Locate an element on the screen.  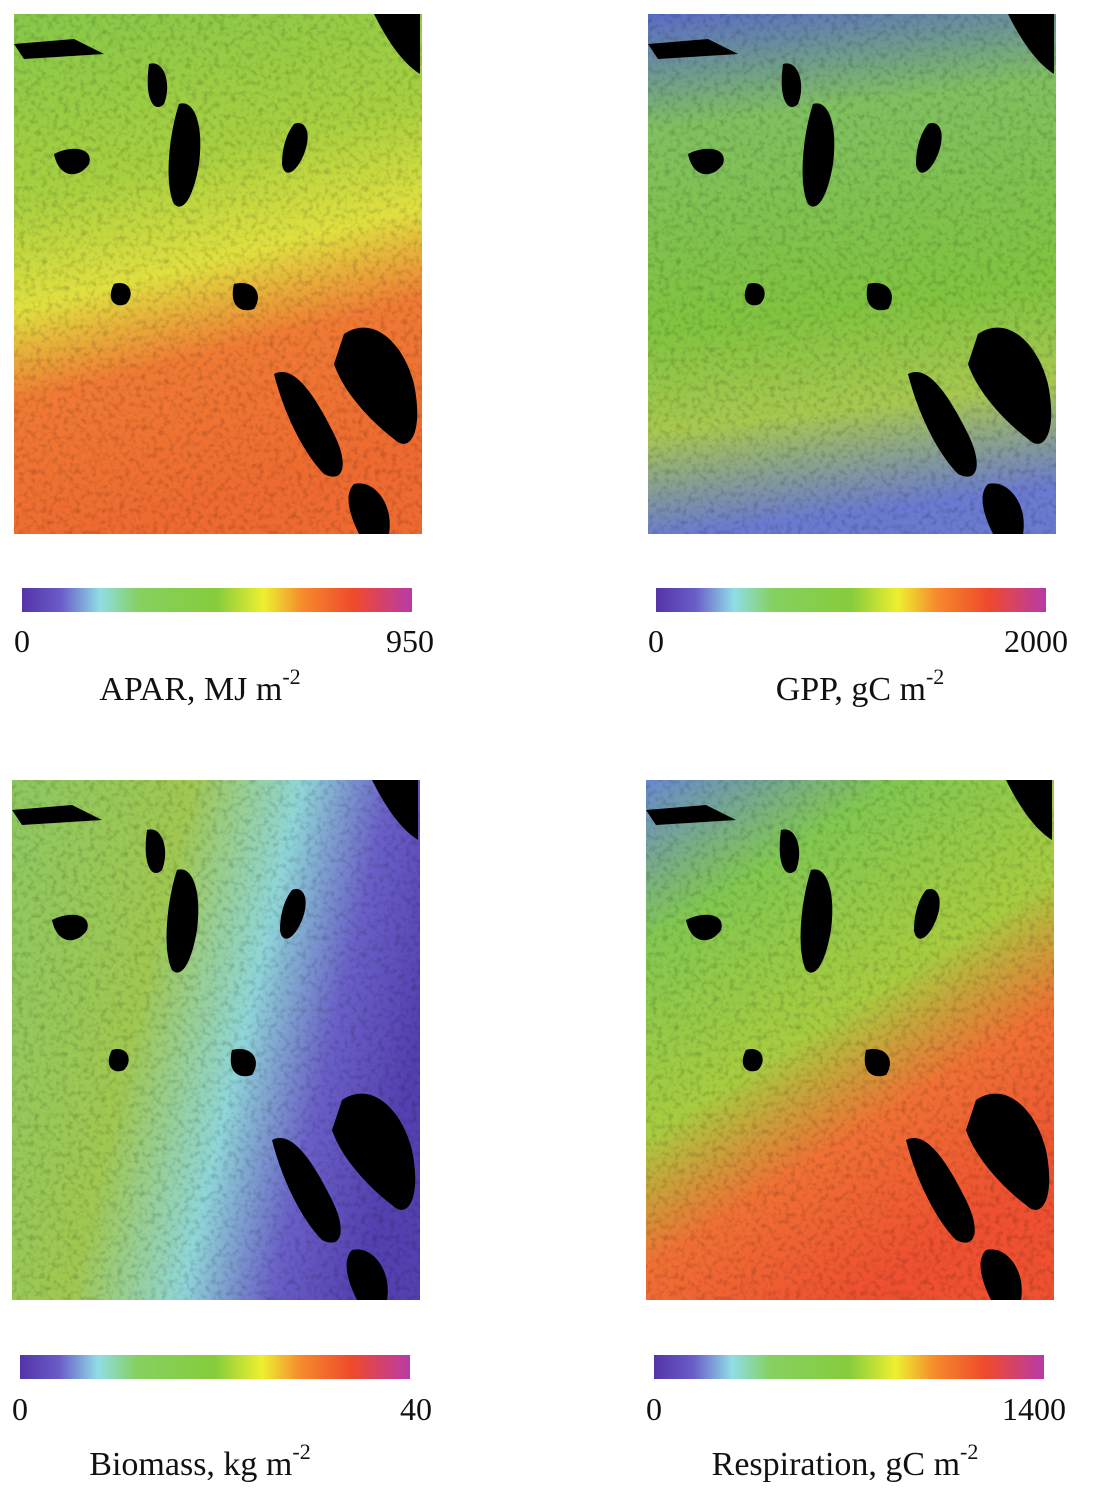
panel-label: Respiration, gC m-2 is located at coordinates (845, 1461).